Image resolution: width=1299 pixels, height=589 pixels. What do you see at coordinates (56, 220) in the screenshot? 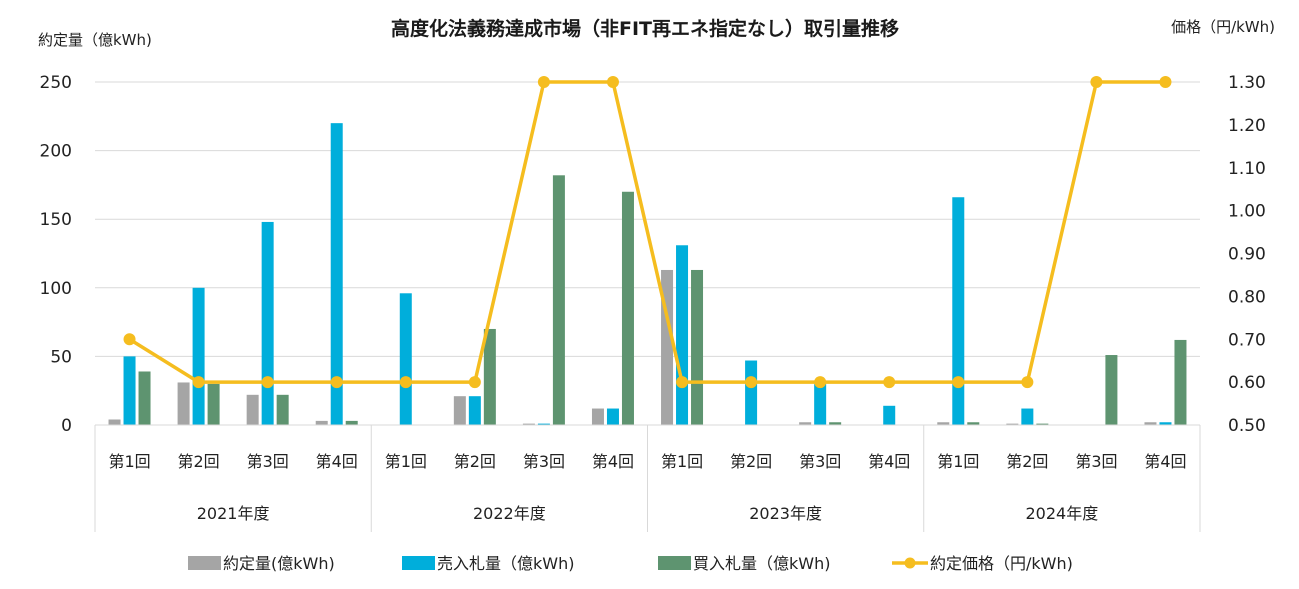
I see `left-tick-label: 150` at bounding box center [56, 220].